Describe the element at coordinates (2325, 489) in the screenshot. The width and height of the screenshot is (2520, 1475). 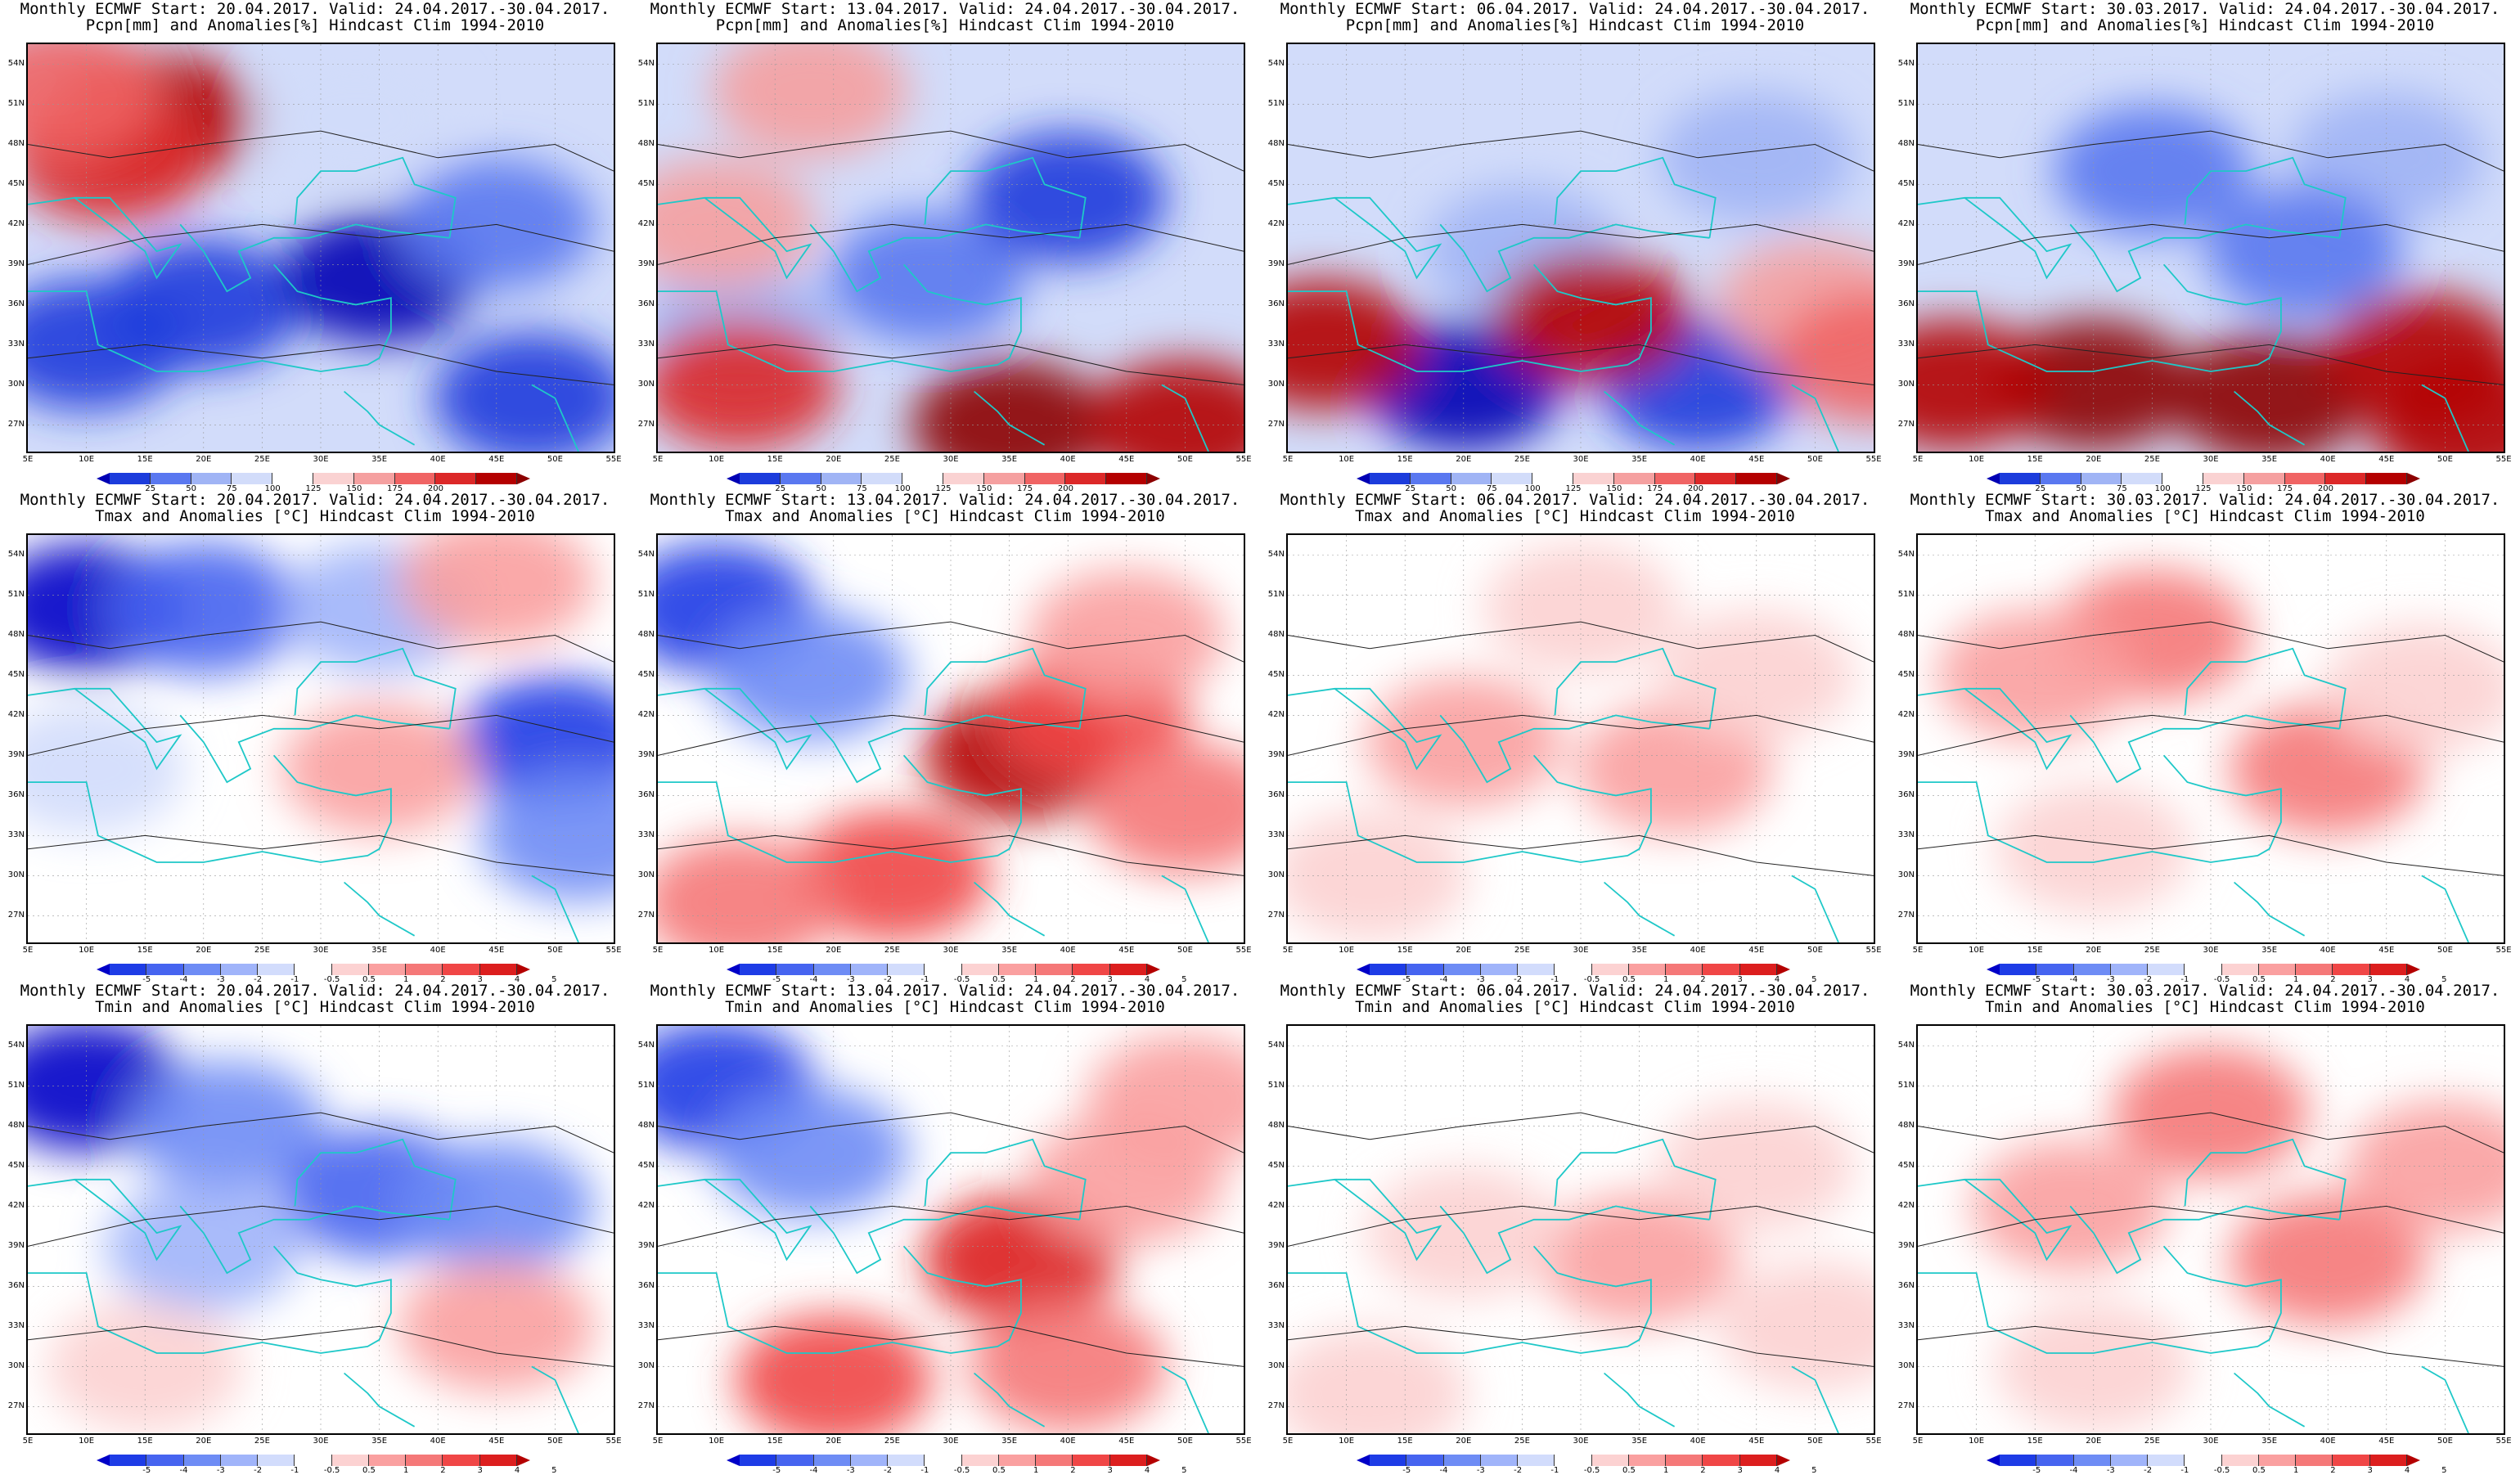
I see `colorbar-tick-label: 200` at that location.